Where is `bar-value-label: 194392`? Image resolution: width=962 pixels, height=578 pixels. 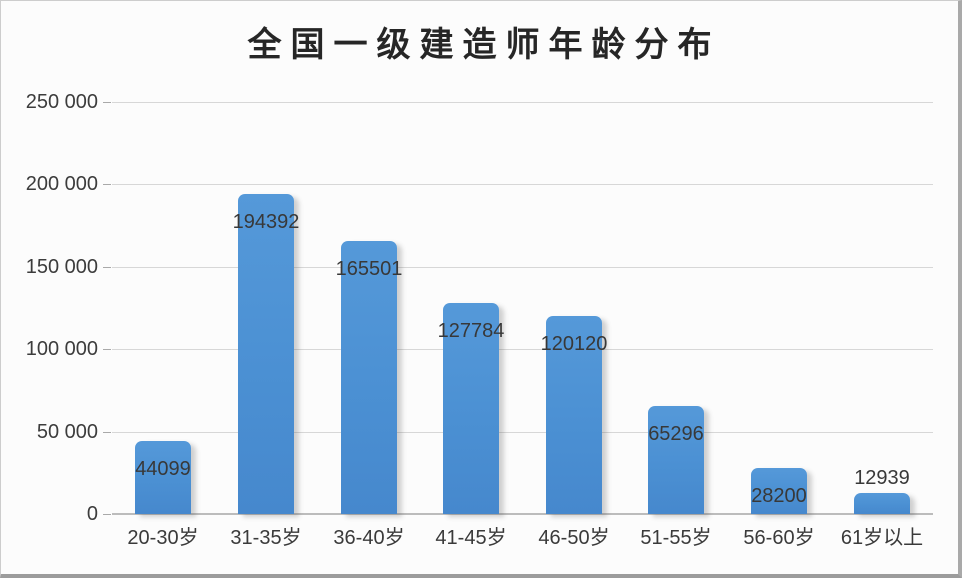
bar-value-label: 194392 is located at coordinates (266, 222).